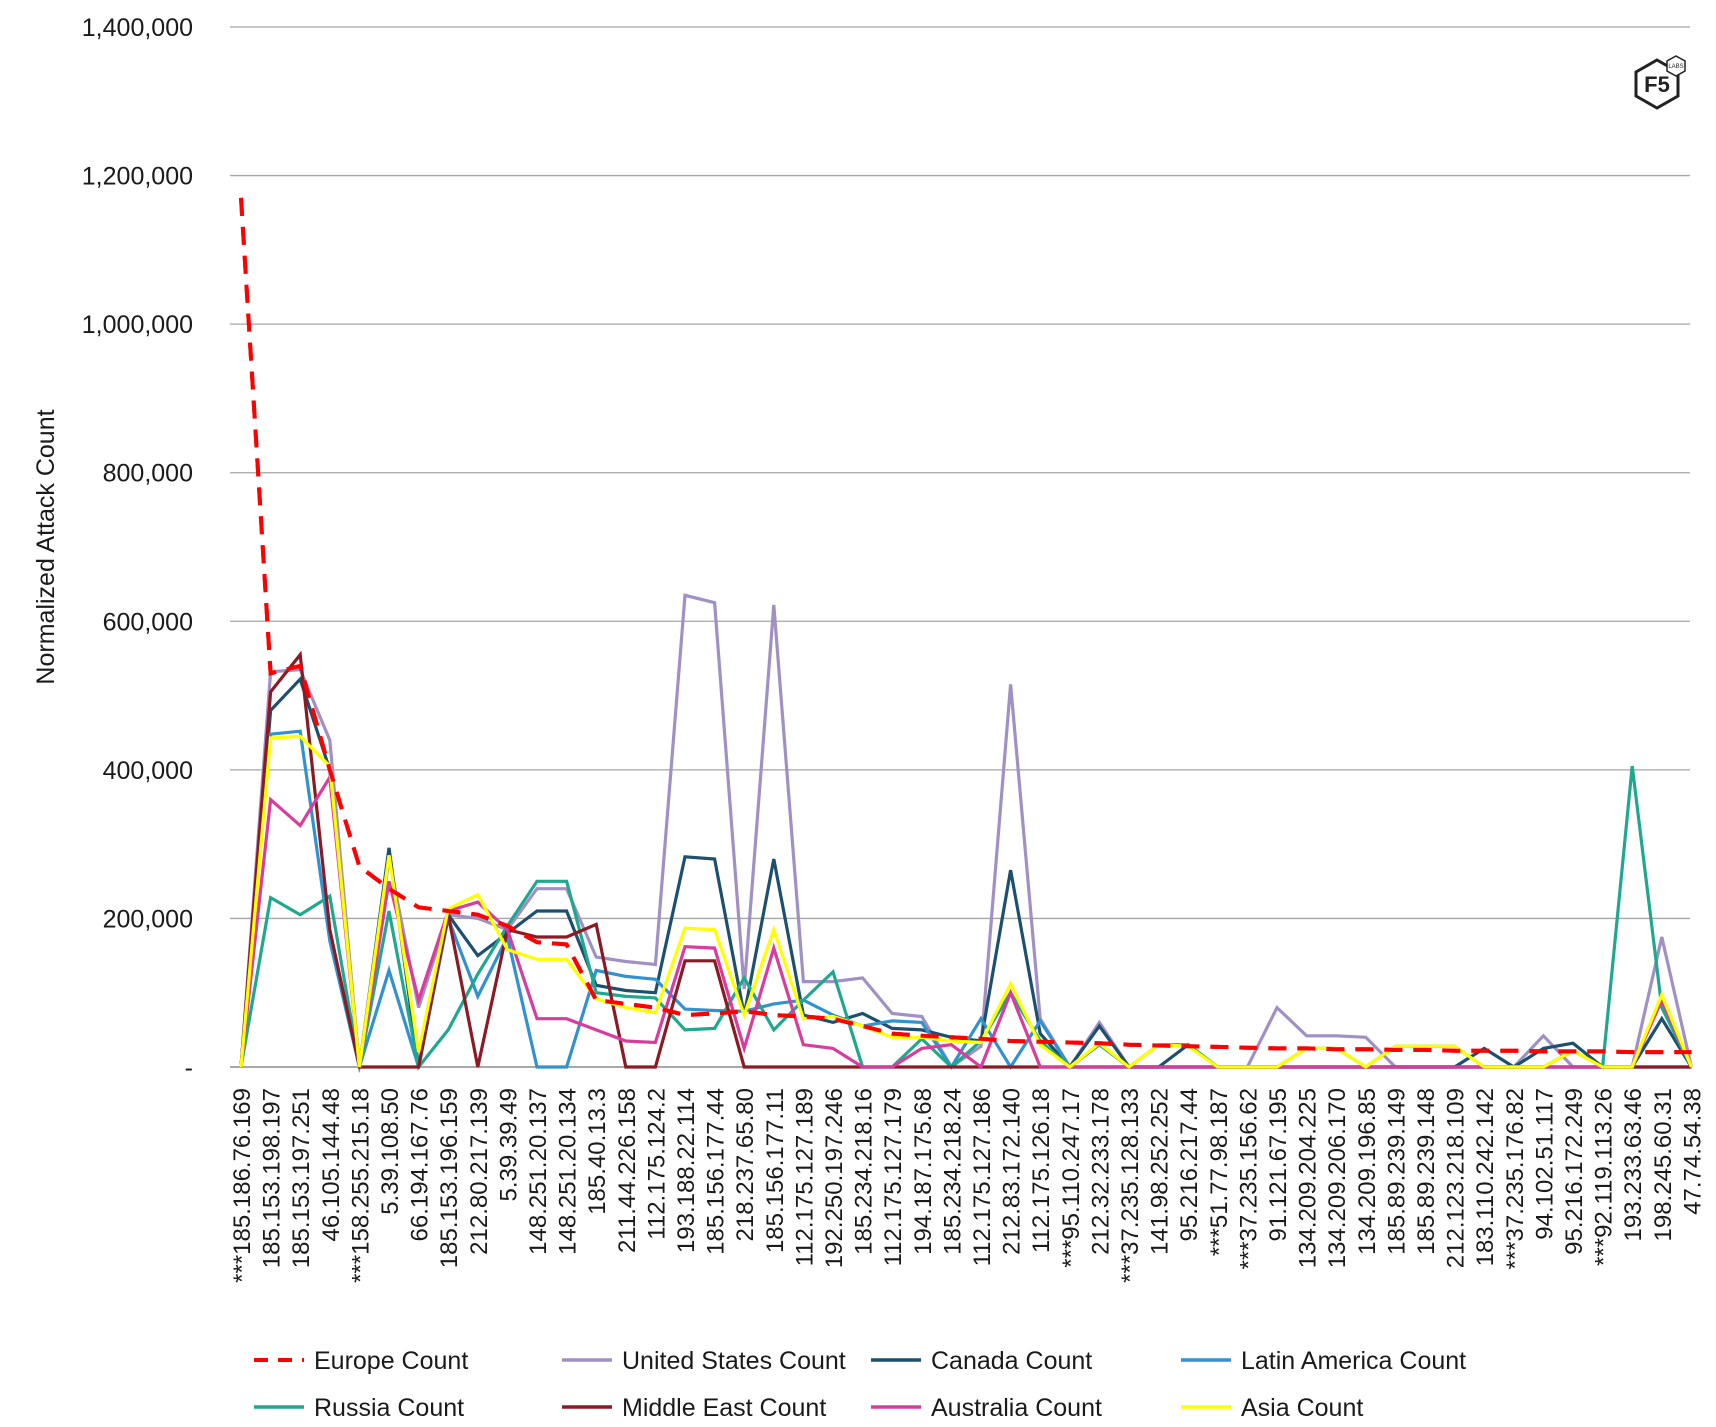  I want to click on x-tick-label: 91.121.67.195, so click(1278, 1164).